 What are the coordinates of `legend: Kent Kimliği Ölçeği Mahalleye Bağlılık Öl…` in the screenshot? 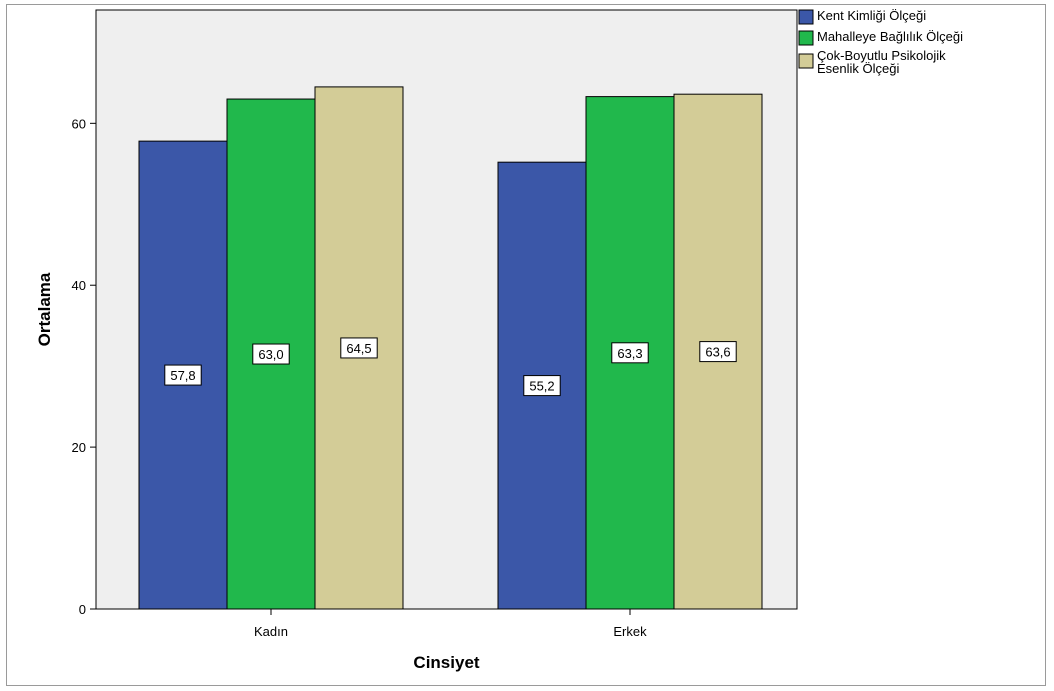 It's located at (880, 42).